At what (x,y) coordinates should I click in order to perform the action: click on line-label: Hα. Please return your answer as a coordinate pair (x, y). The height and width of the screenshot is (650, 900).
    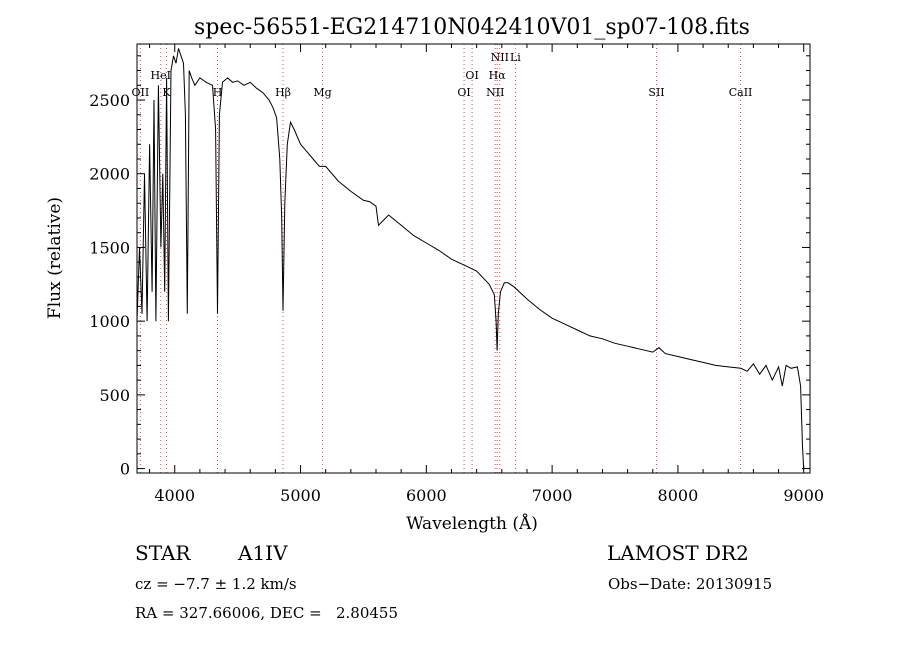
    Looking at the image, I should click on (498, 75).